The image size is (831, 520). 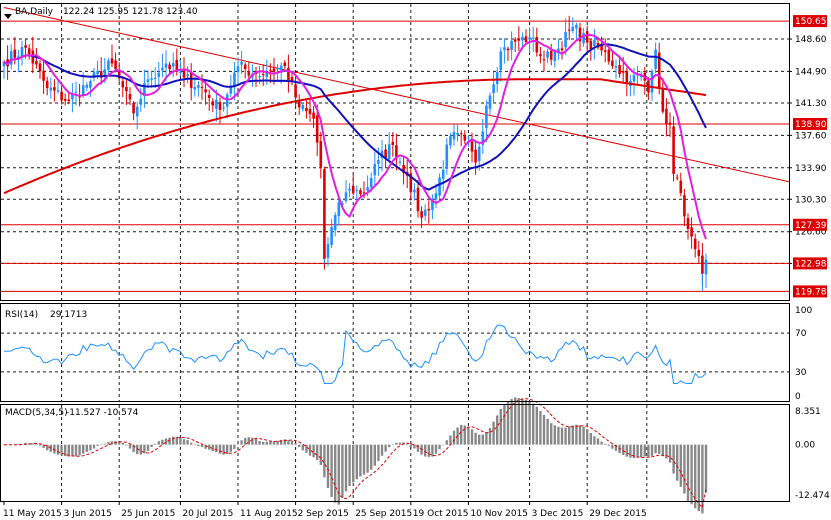 I want to click on rsi-value: 29.1713, so click(x=68, y=315).